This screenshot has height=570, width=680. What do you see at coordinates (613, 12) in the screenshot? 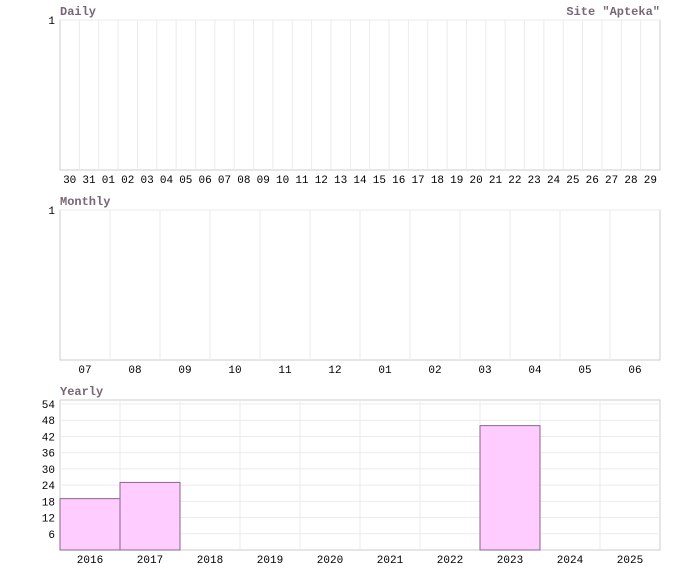
I see `site-title: Site "Apteka"` at bounding box center [613, 12].